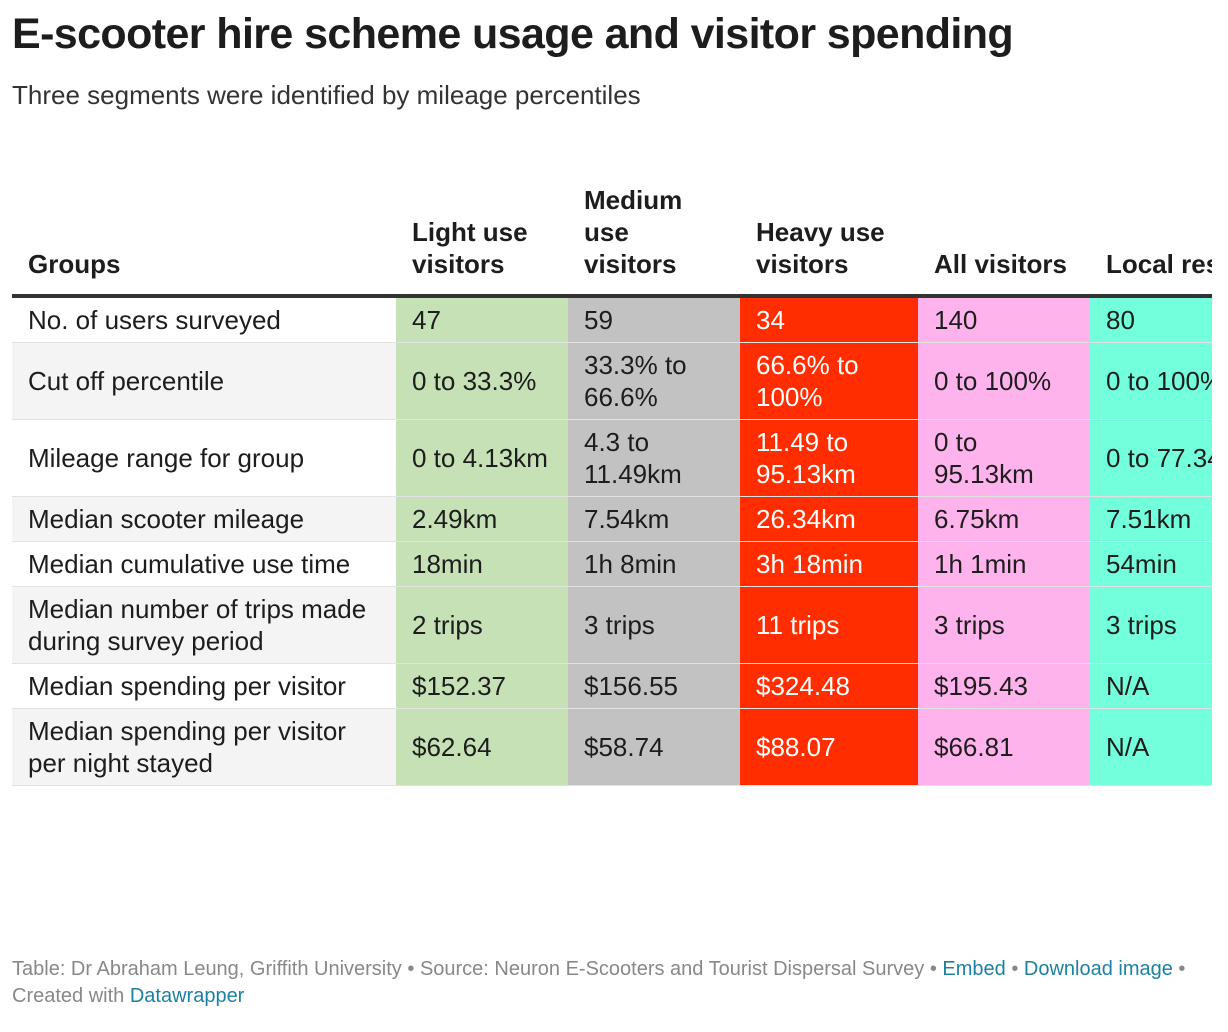  I want to click on cell-all: 0 to 100%, so click(1004, 381).